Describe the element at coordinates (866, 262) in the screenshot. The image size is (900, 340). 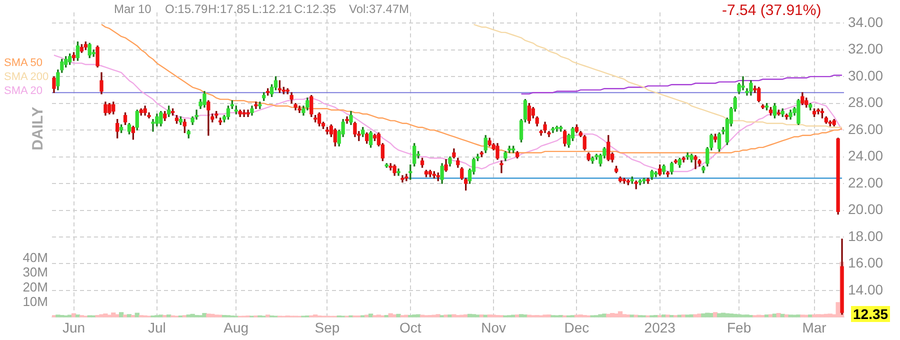
I see `y-tick-label: 16.00` at that location.